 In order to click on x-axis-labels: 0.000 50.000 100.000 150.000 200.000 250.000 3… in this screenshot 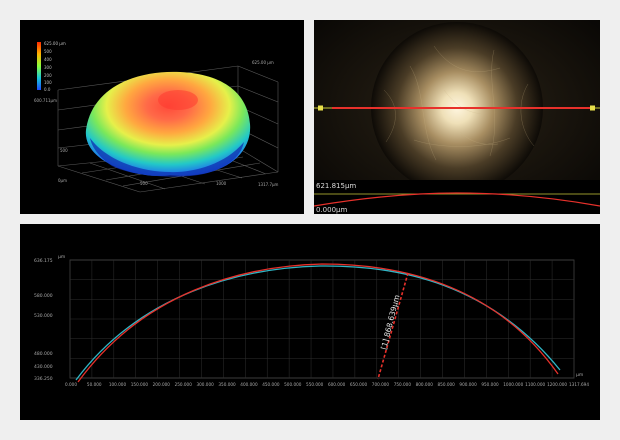, I will do `click(327, 384)`.